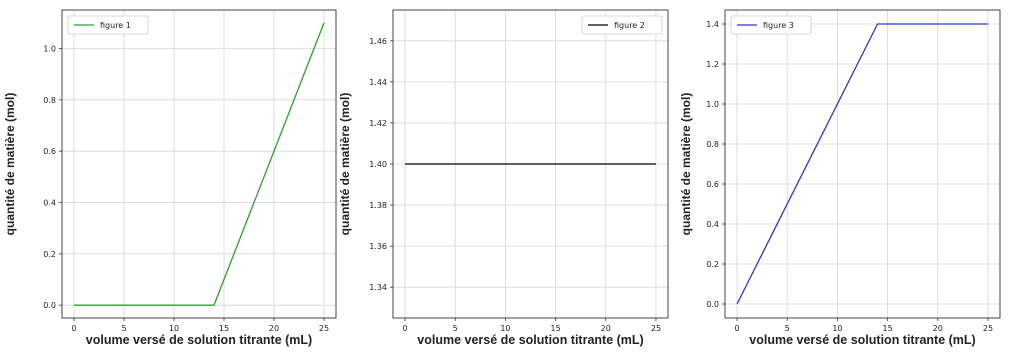 The width and height of the screenshot is (1020, 353). What do you see at coordinates (378, 82) in the screenshot?
I see `y-tick-label: 1.44` at bounding box center [378, 82].